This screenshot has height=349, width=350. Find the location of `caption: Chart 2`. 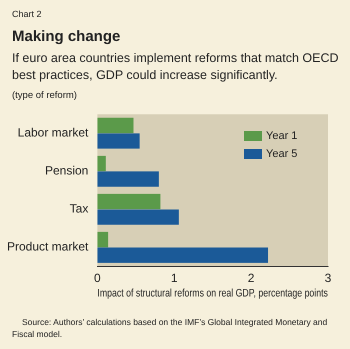

caption: Chart 2 is located at coordinates (27, 14).